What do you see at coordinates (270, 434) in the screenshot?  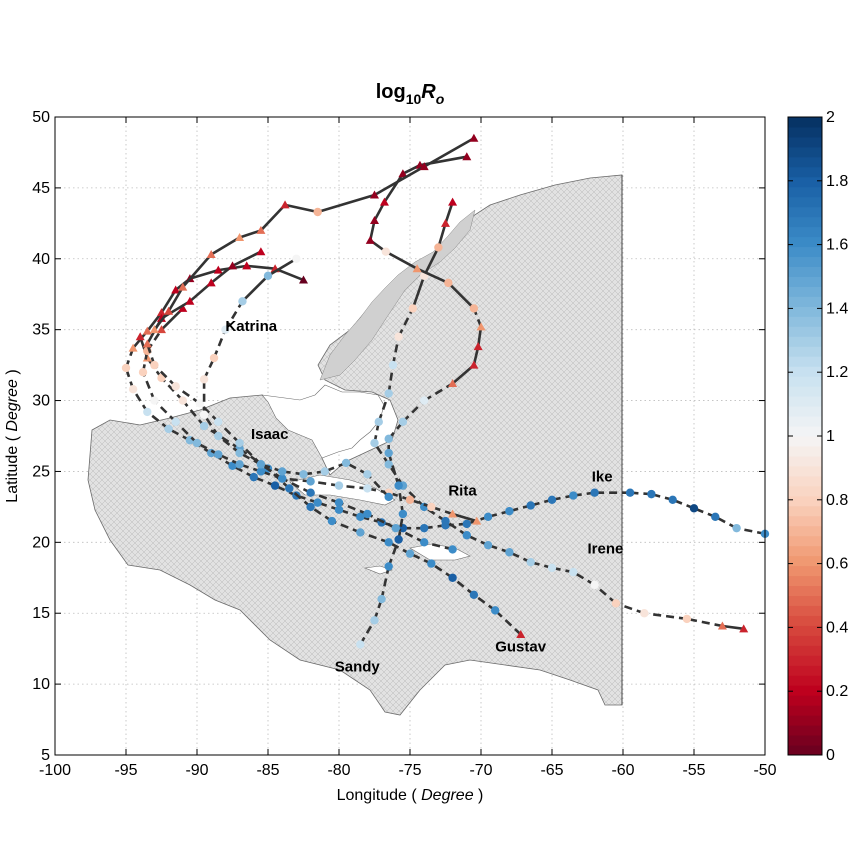 I see `storm-label-isaac: Isaac` at bounding box center [270, 434].